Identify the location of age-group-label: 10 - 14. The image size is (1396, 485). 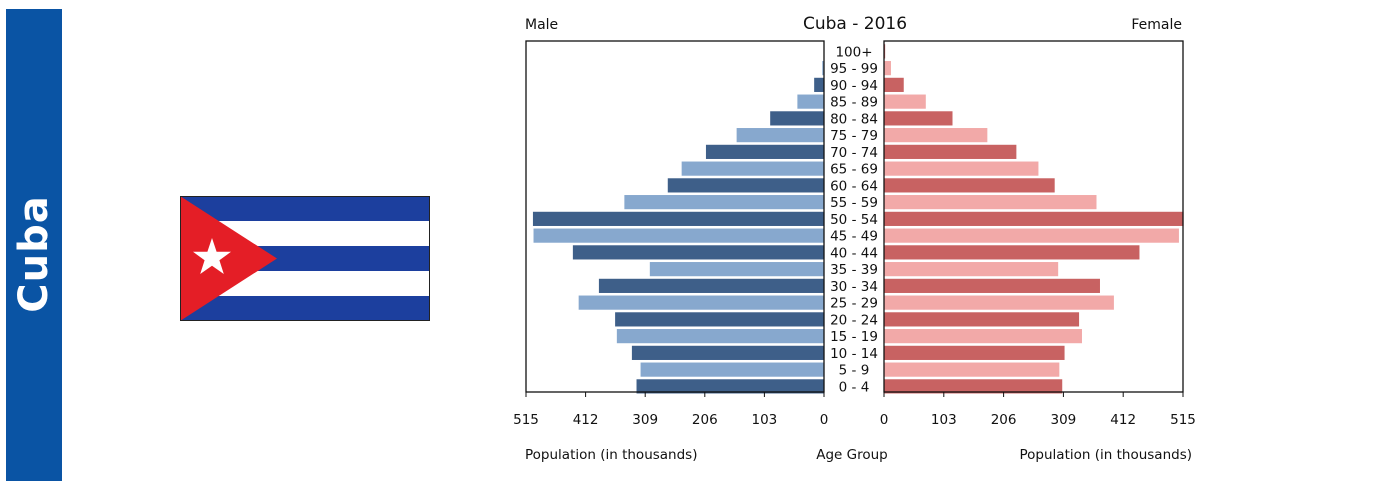
(854, 354).